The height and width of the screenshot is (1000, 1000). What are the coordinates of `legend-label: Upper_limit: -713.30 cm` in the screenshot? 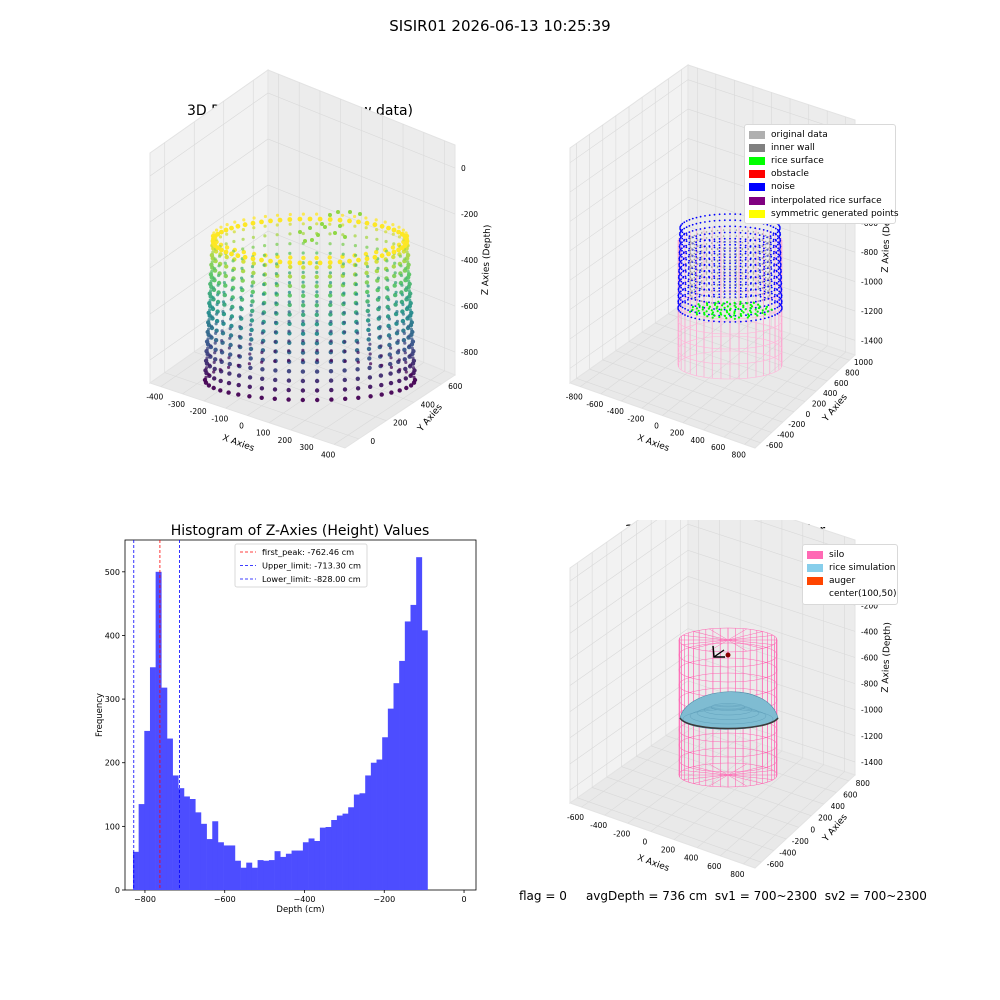 It's located at (311, 566).